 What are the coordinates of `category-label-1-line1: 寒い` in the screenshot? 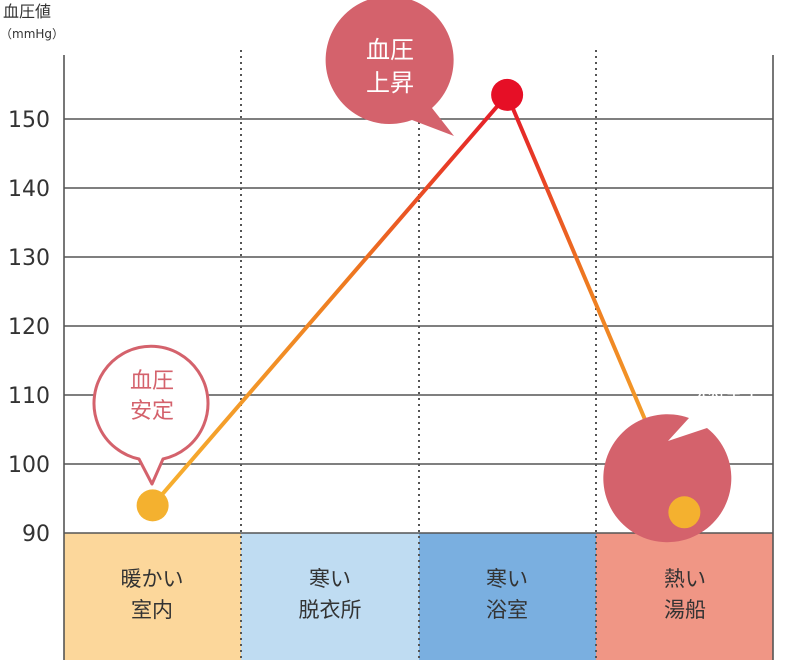 It's located at (330, 579).